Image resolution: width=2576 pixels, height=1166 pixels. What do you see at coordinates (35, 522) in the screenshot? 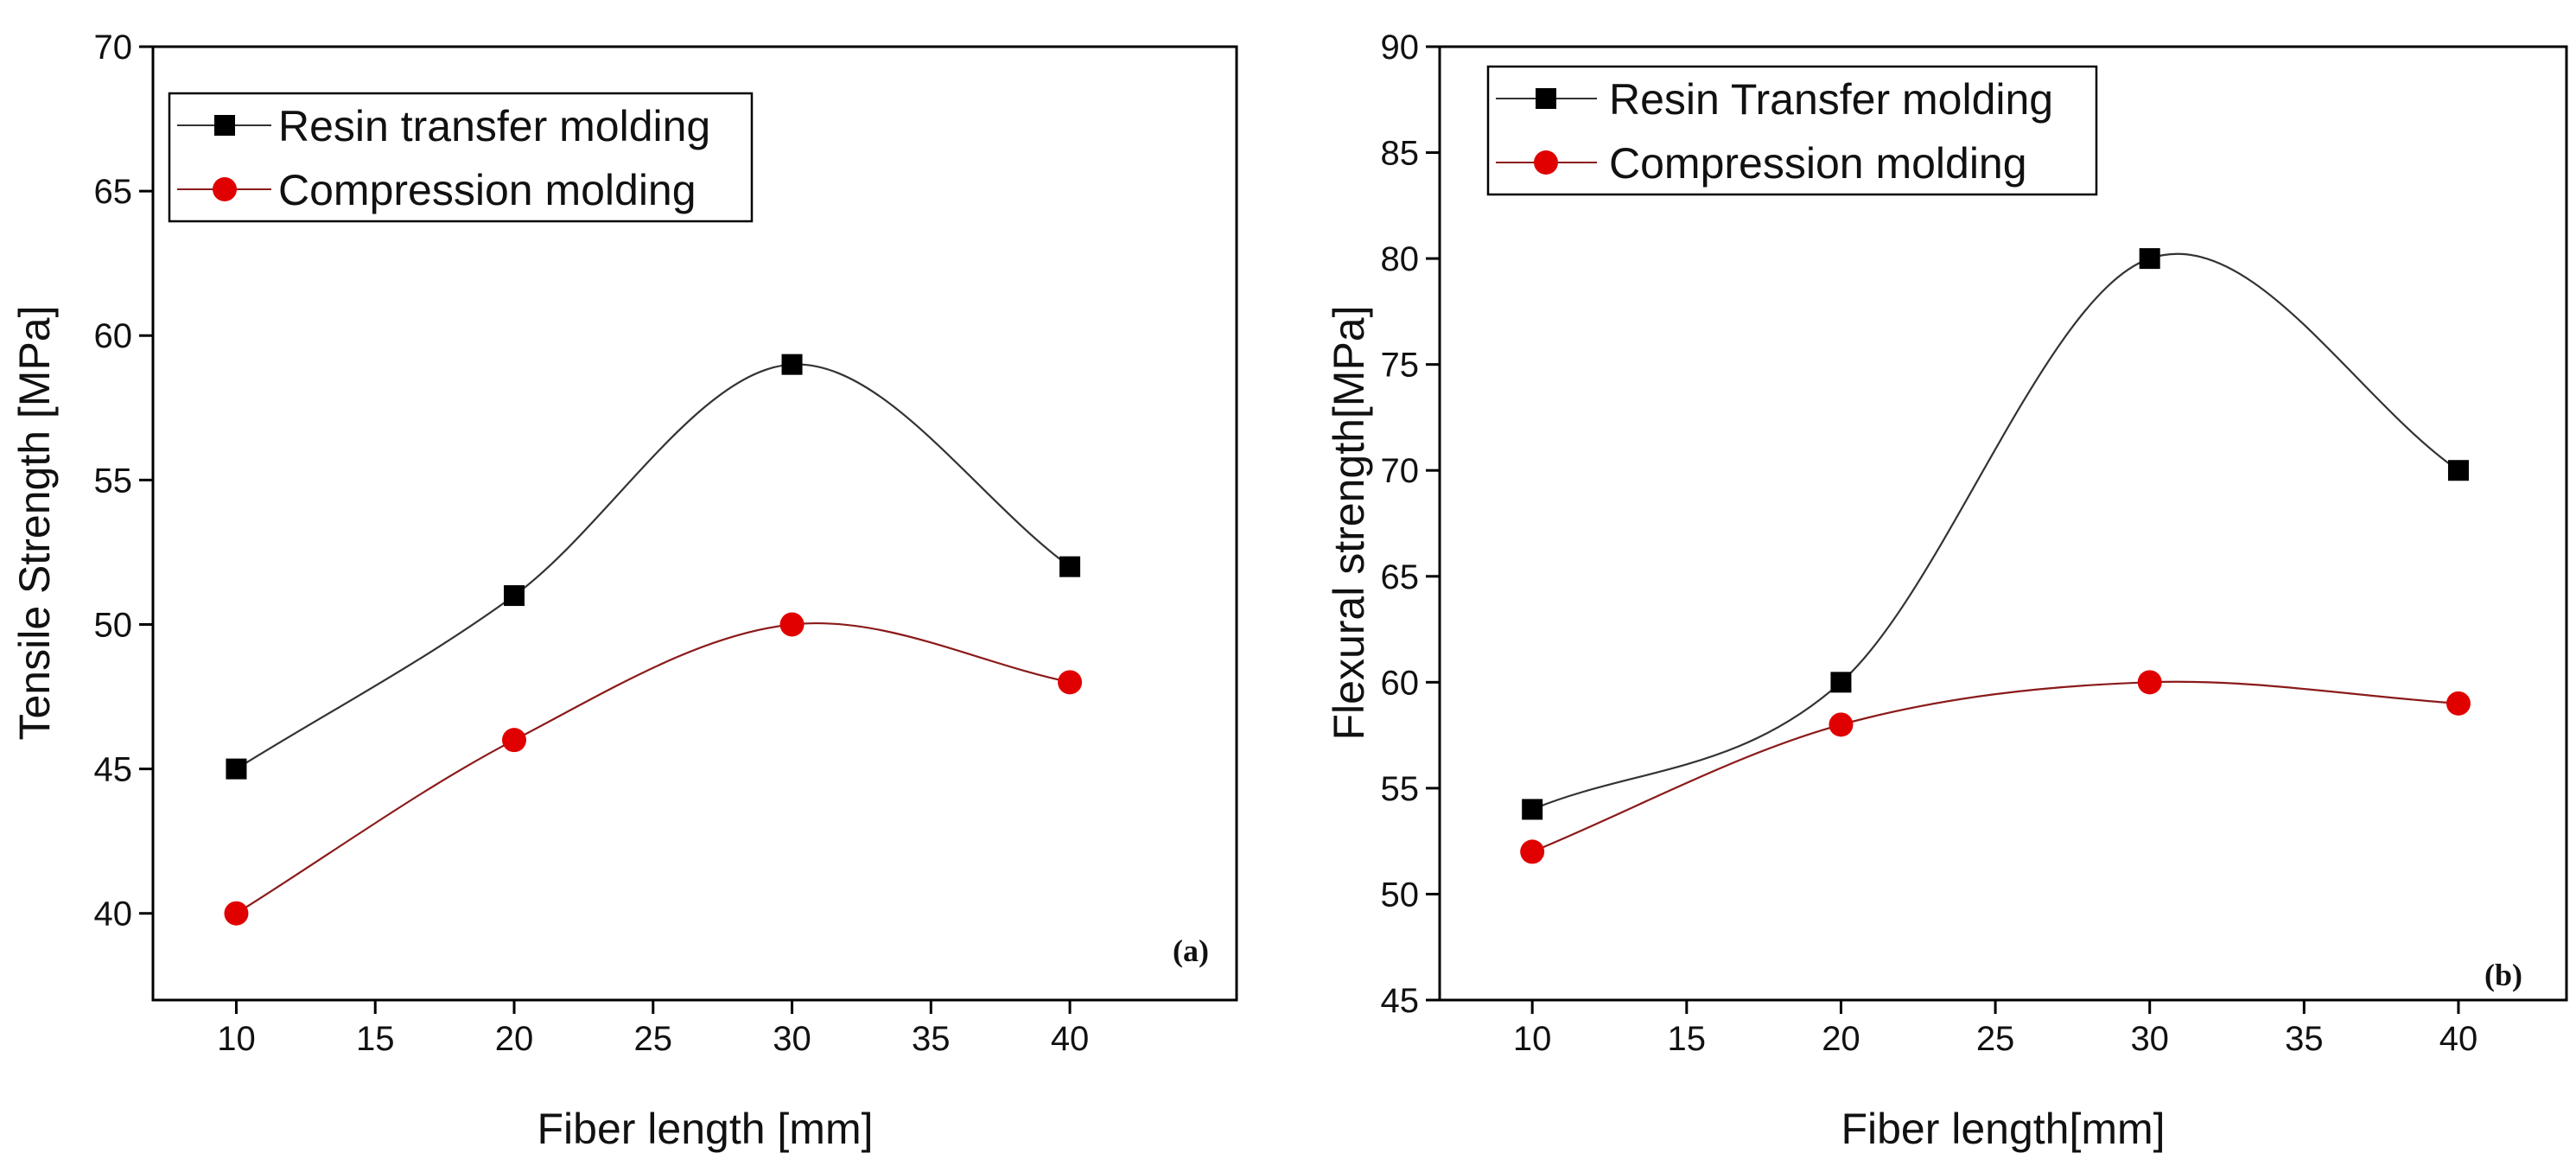
I see `y-axis-title-a: Tensile Strength [MPa]` at bounding box center [35, 522].